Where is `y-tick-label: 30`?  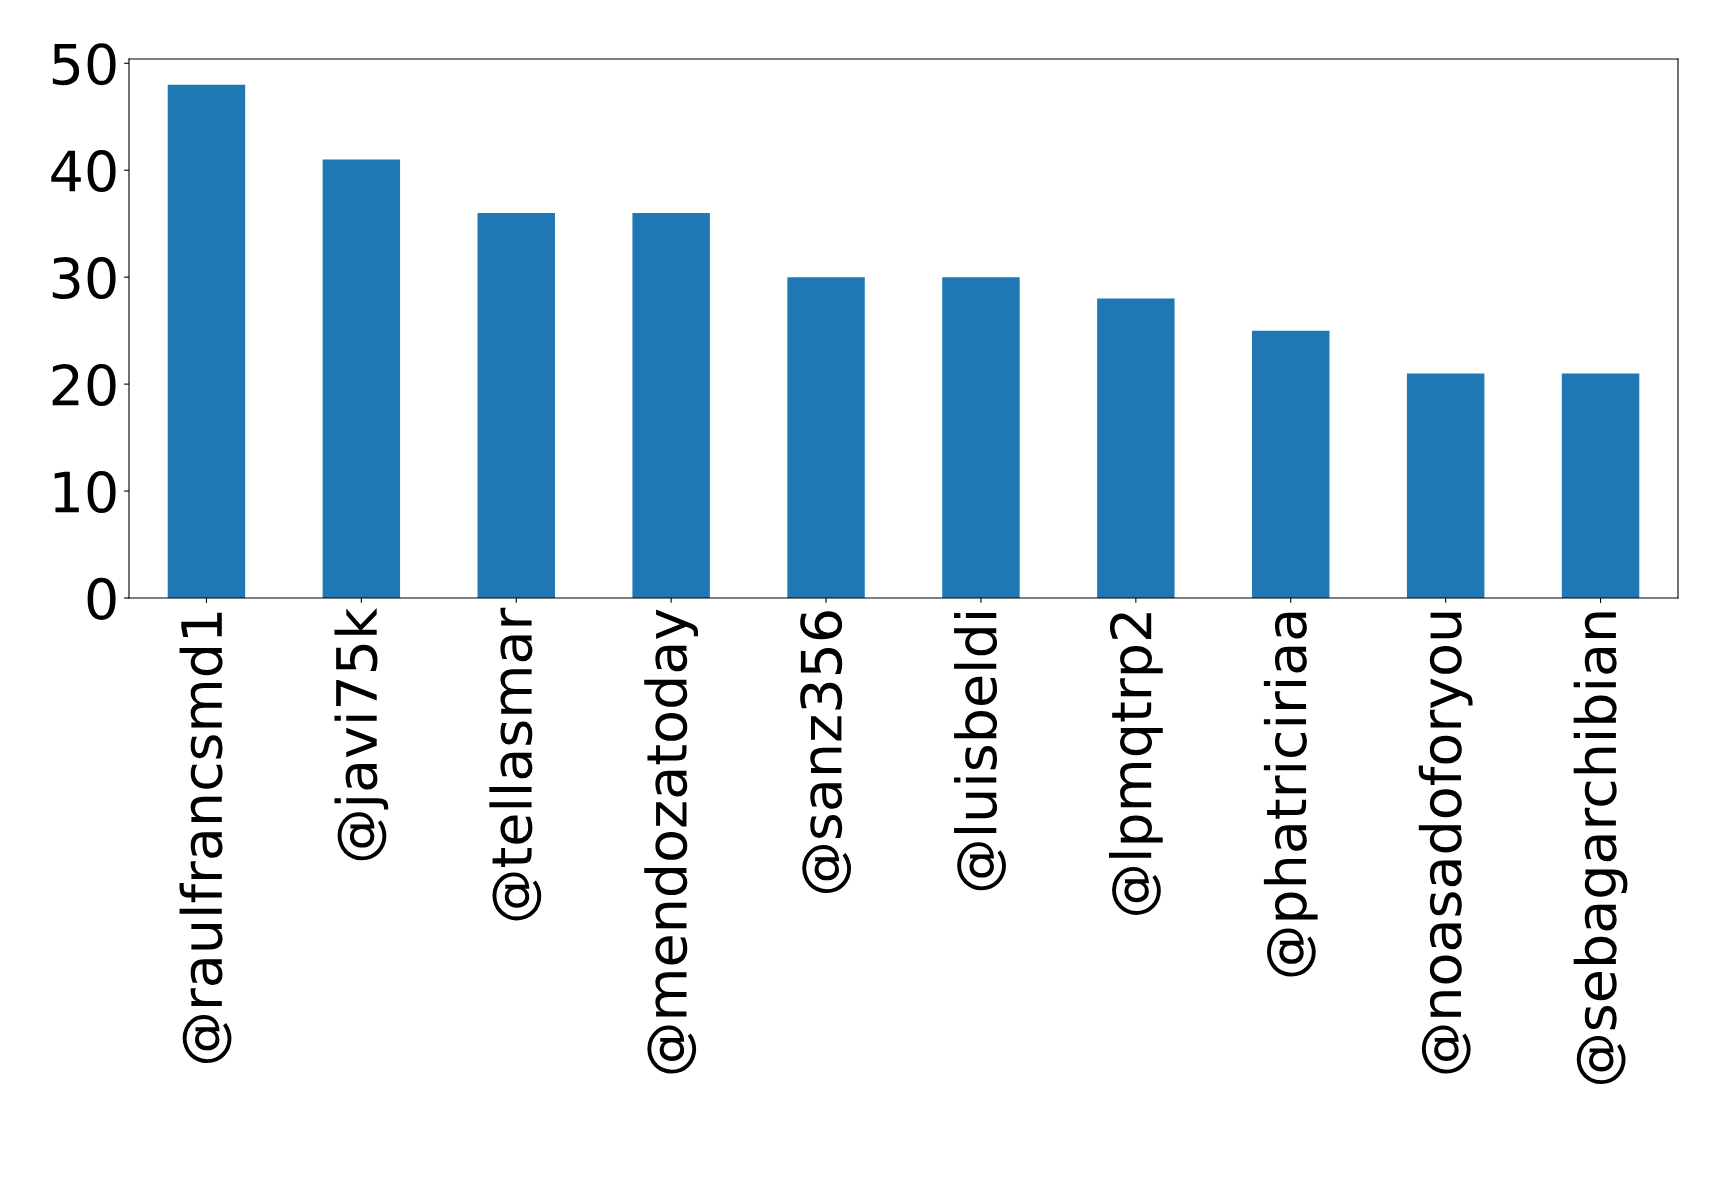 y-tick-label: 30 is located at coordinates (84, 278).